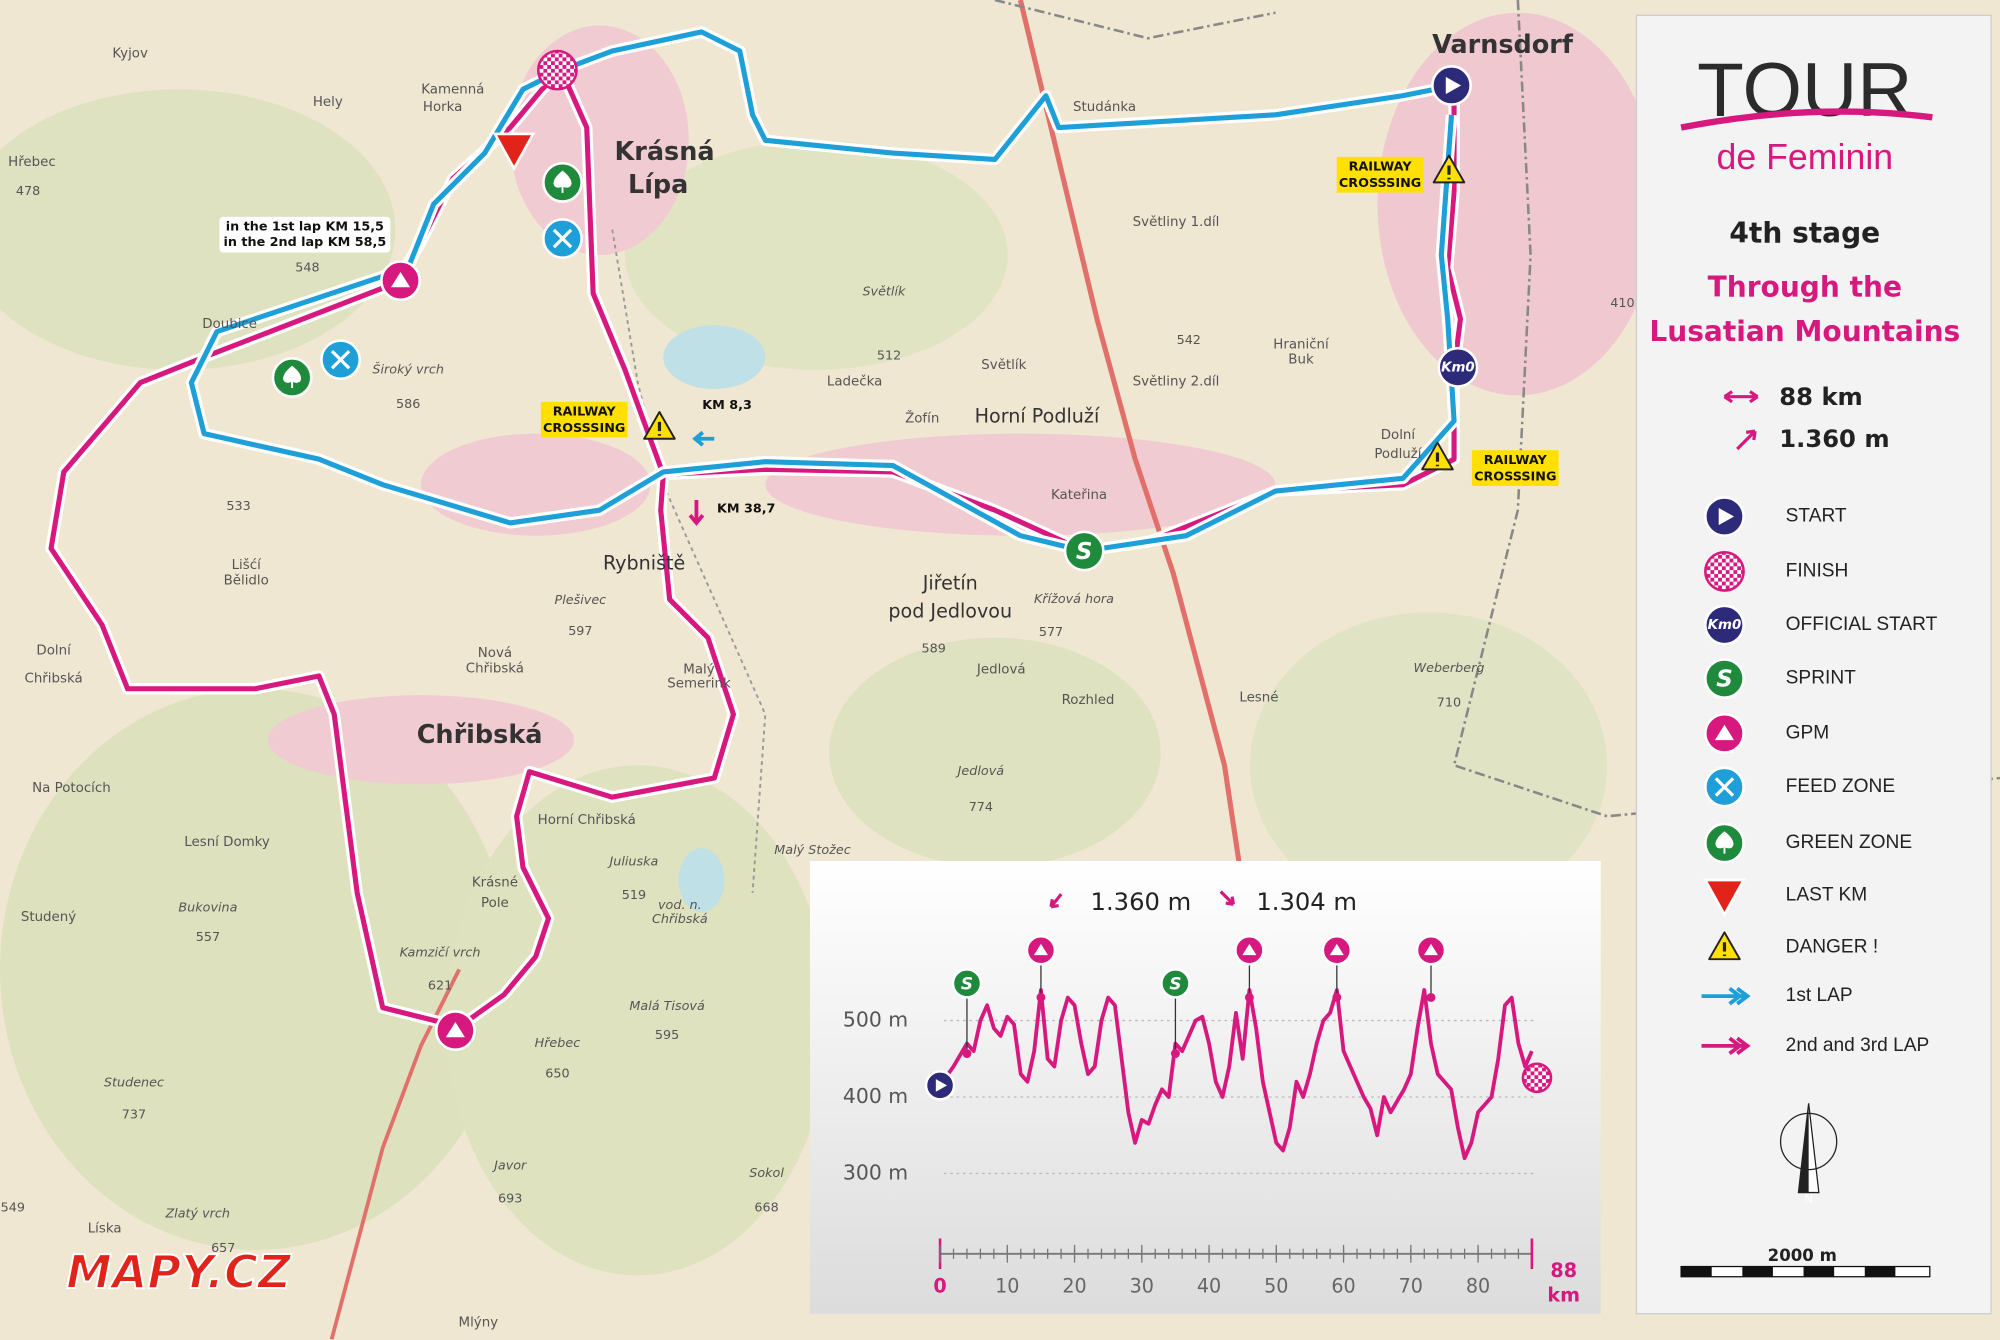  What do you see at coordinates (875, 1172) in the screenshot?
I see `y-tick-label: 300 m` at bounding box center [875, 1172].